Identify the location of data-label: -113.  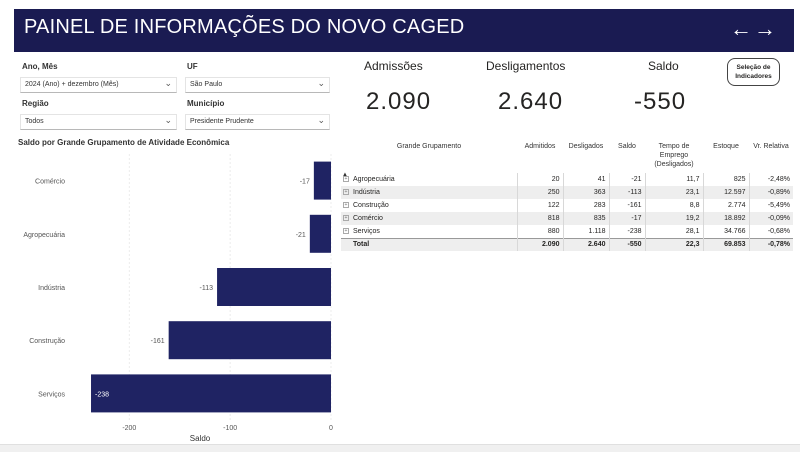
(207, 288).